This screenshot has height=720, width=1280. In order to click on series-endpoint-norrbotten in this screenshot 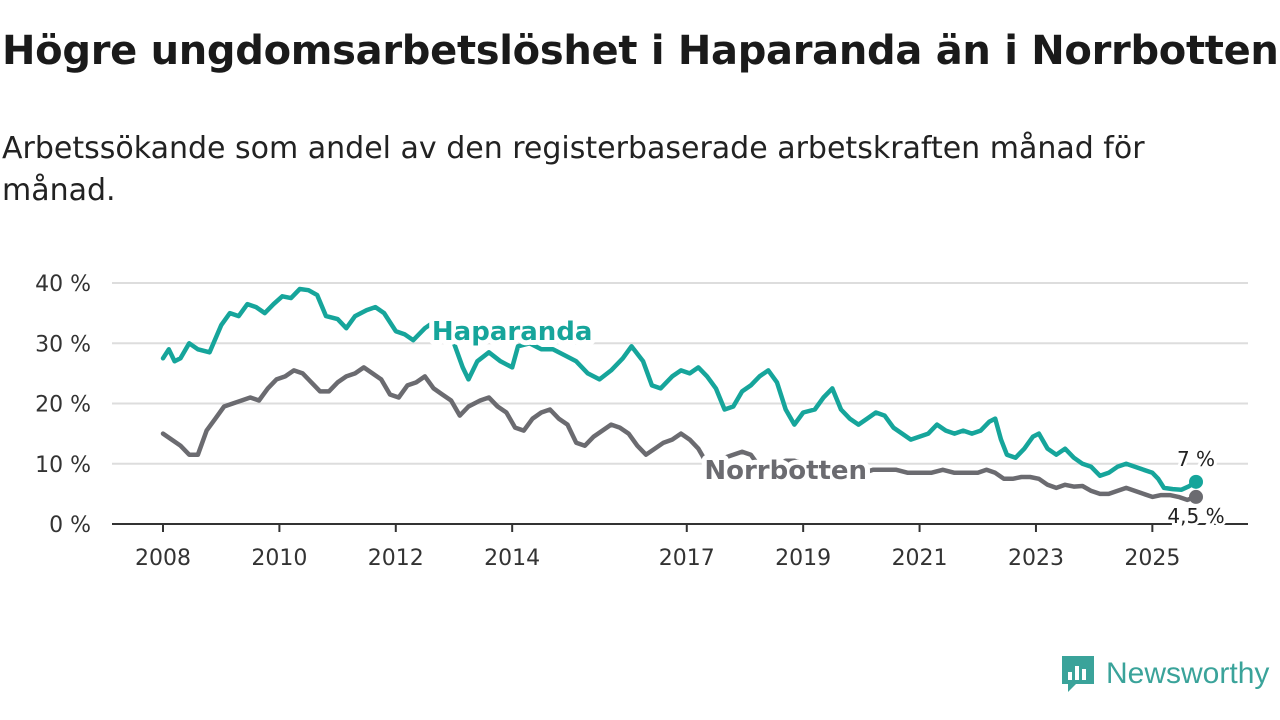, I will do `click(1196, 496)`.